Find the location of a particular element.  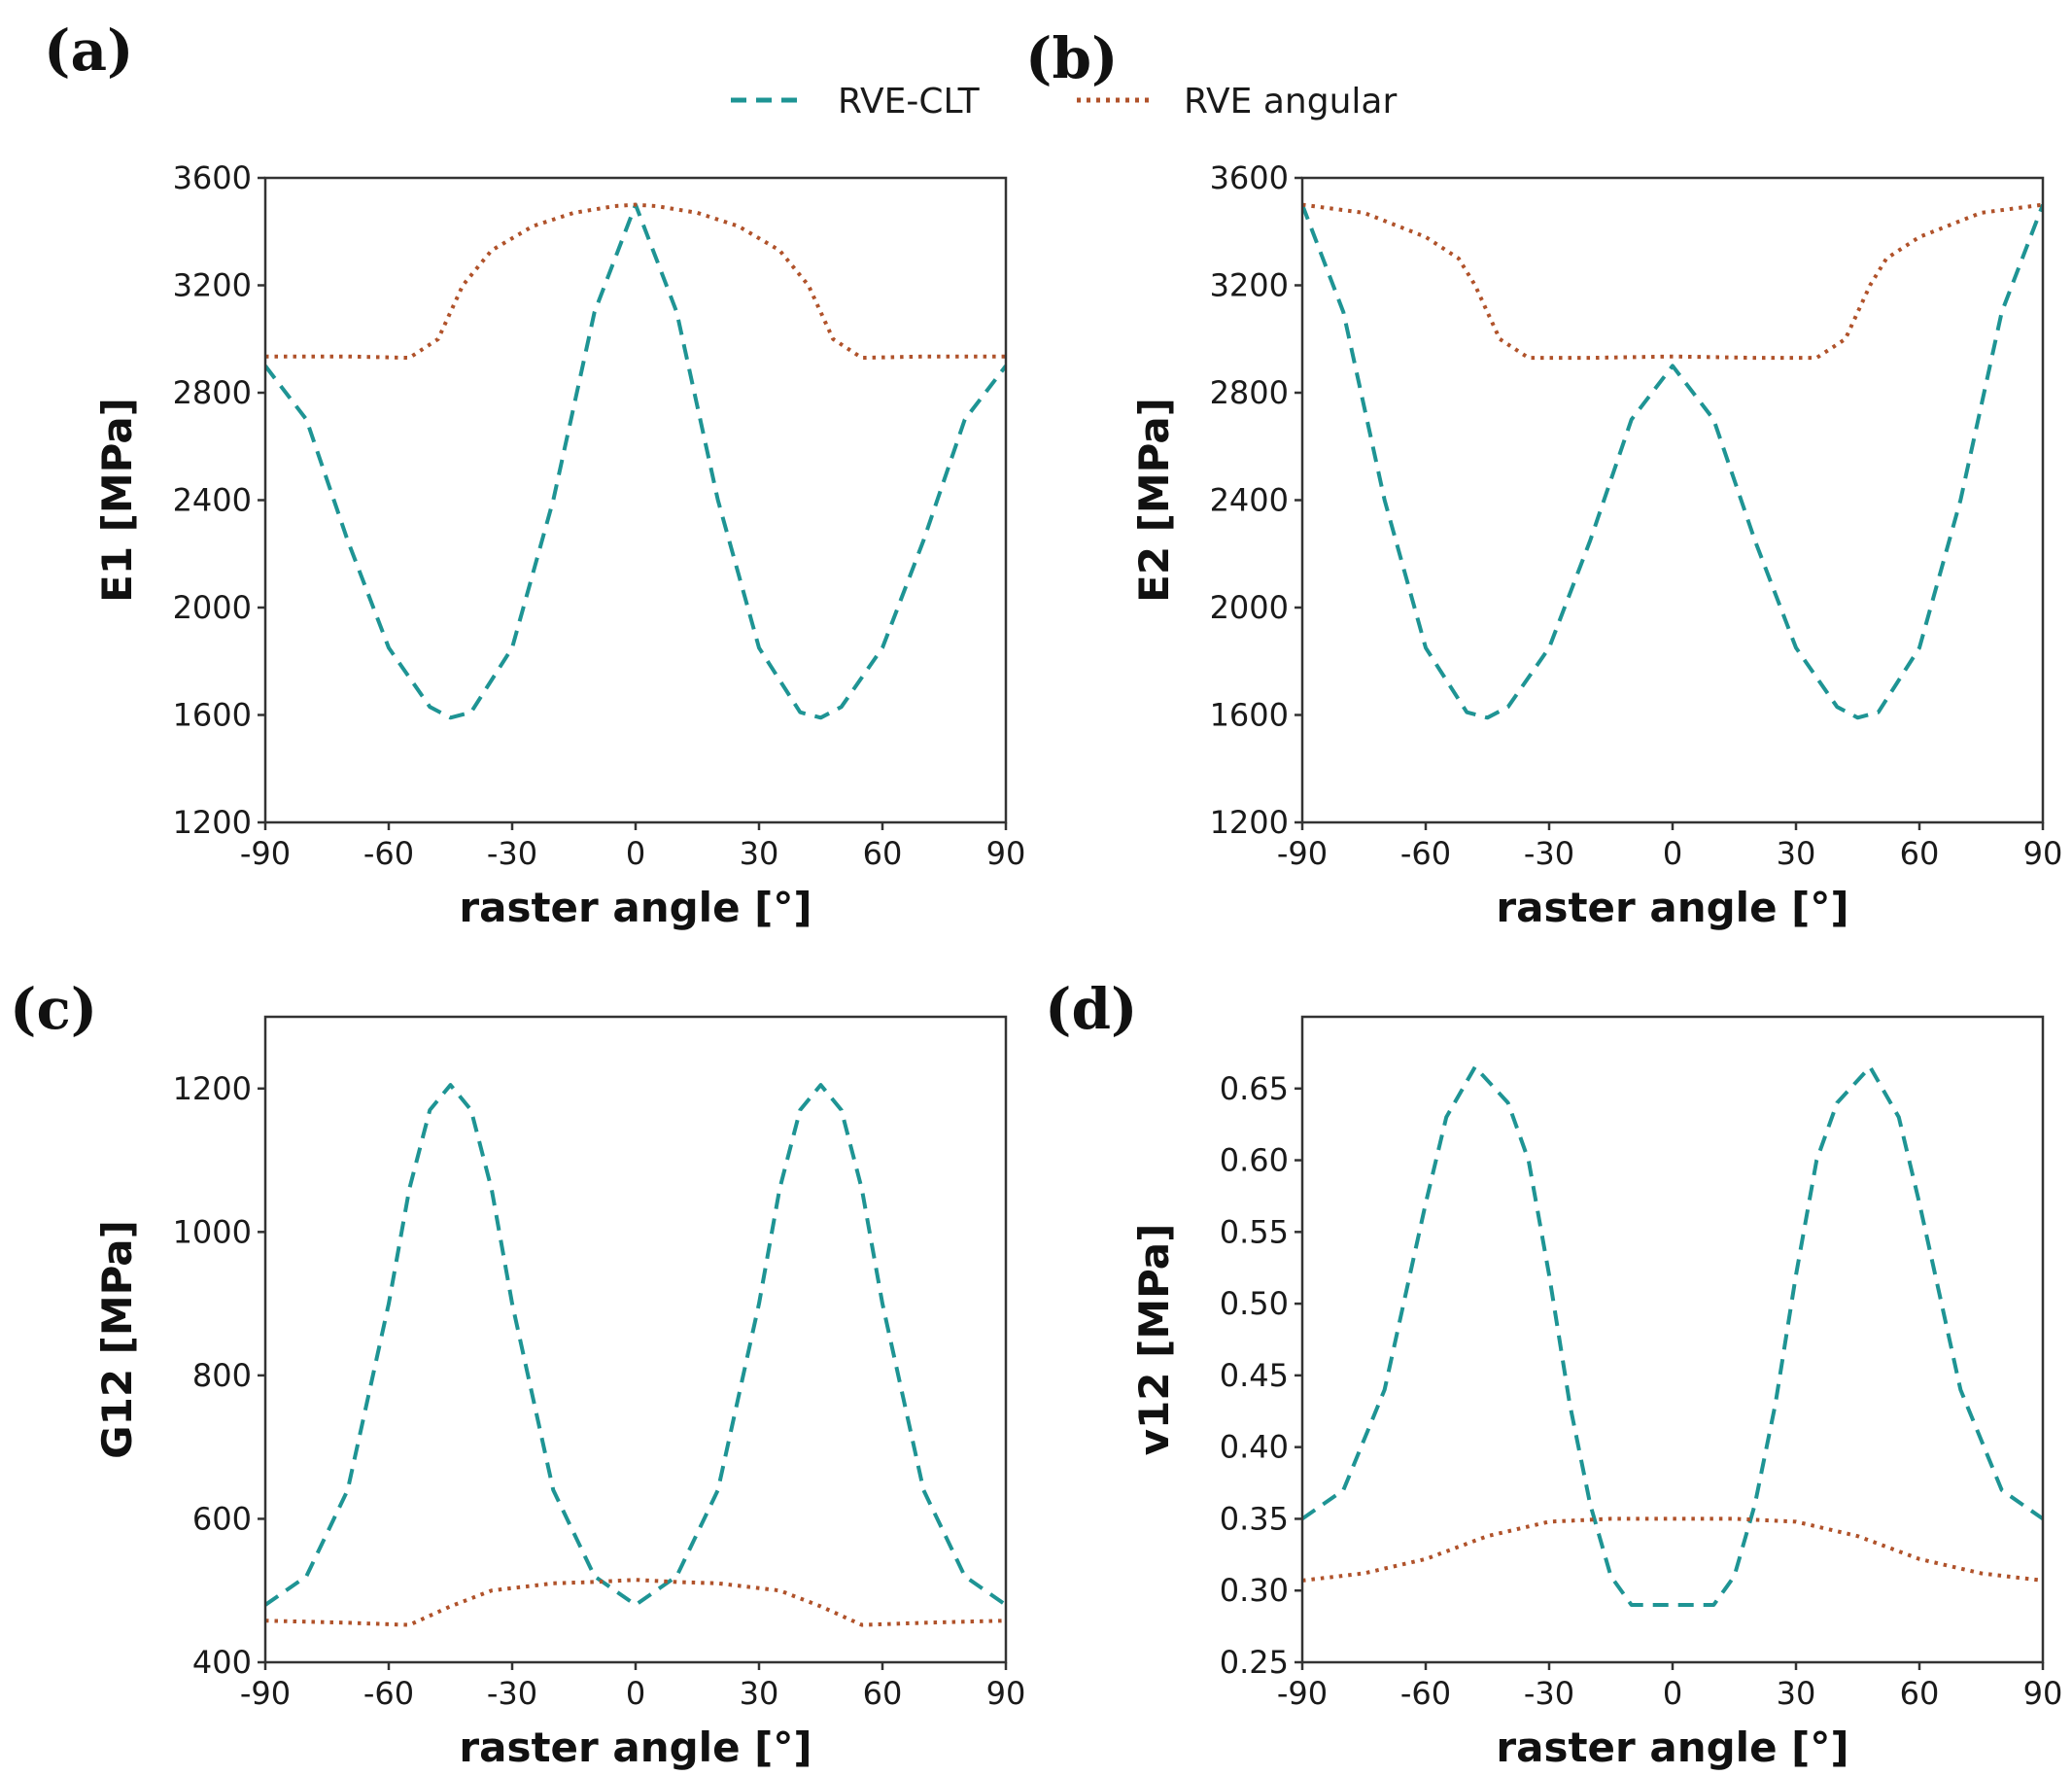

y-axis-label: E2 [MPa] is located at coordinates (1154, 501).